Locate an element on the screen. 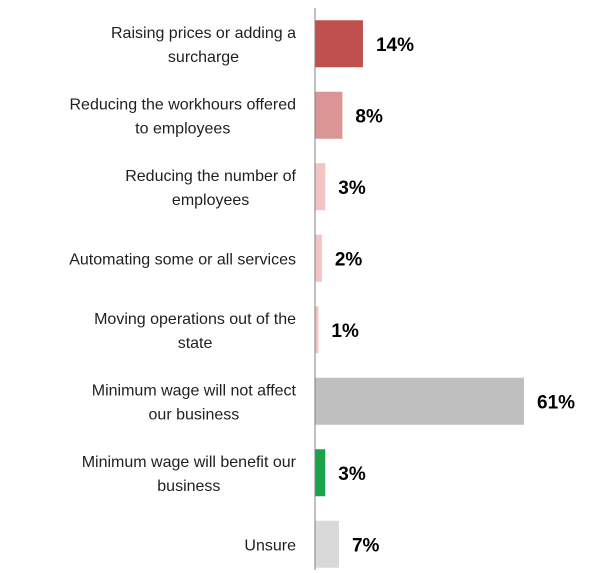 This screenshot has width=589, height=573. category-label: Automating some or all services is located at coordinates (182, 259).